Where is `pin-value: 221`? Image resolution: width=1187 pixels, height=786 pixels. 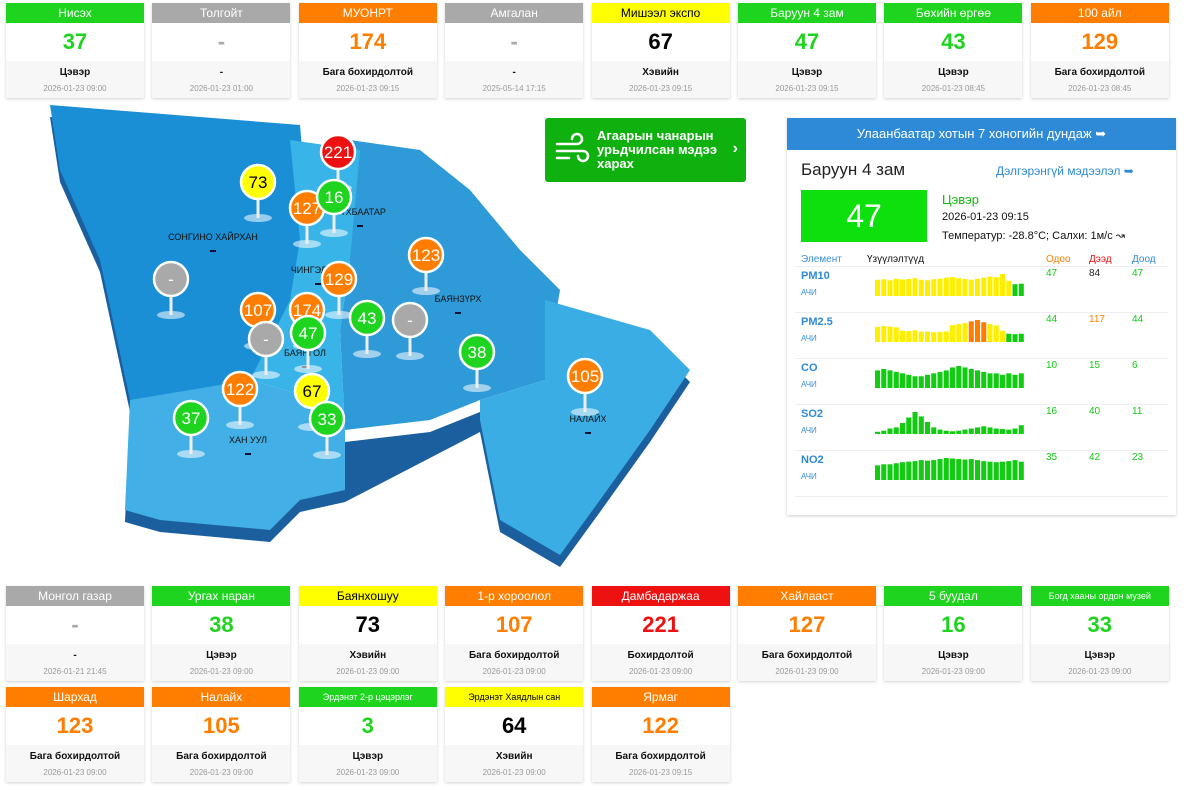
pin-value: 221 is located at coordinates (338, 152).